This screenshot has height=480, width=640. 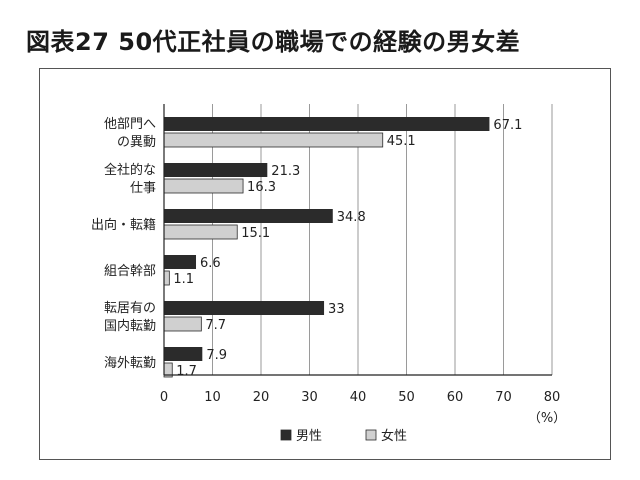 I want to click on legend-label: 男性, so click(x=309, y=436).